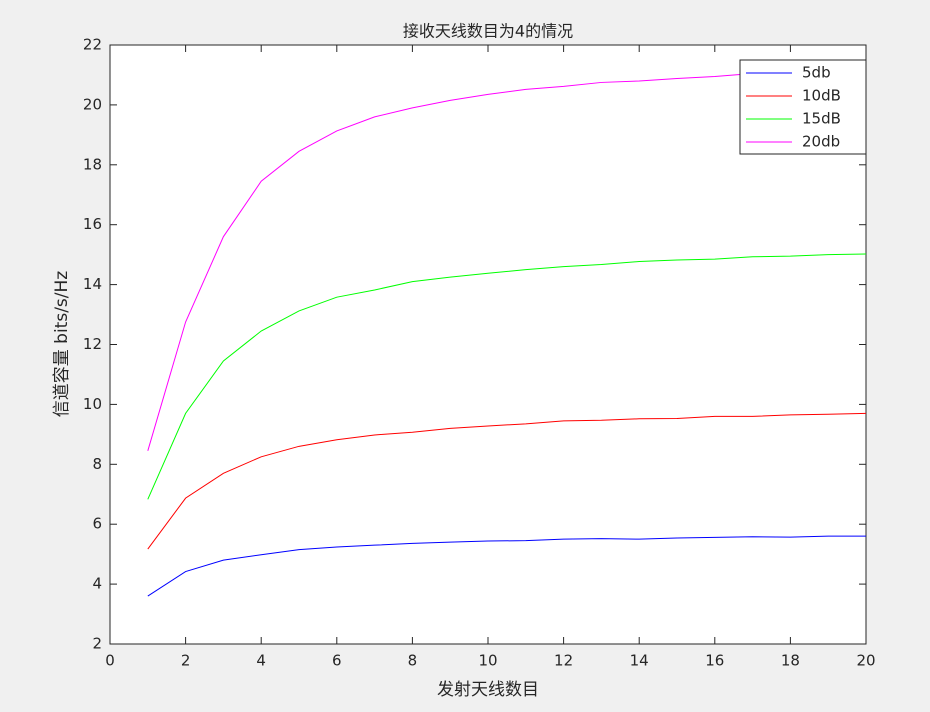 This screenshot has height=712, width=930. I want to click on x-tick-label: 12, so click(563, 661).